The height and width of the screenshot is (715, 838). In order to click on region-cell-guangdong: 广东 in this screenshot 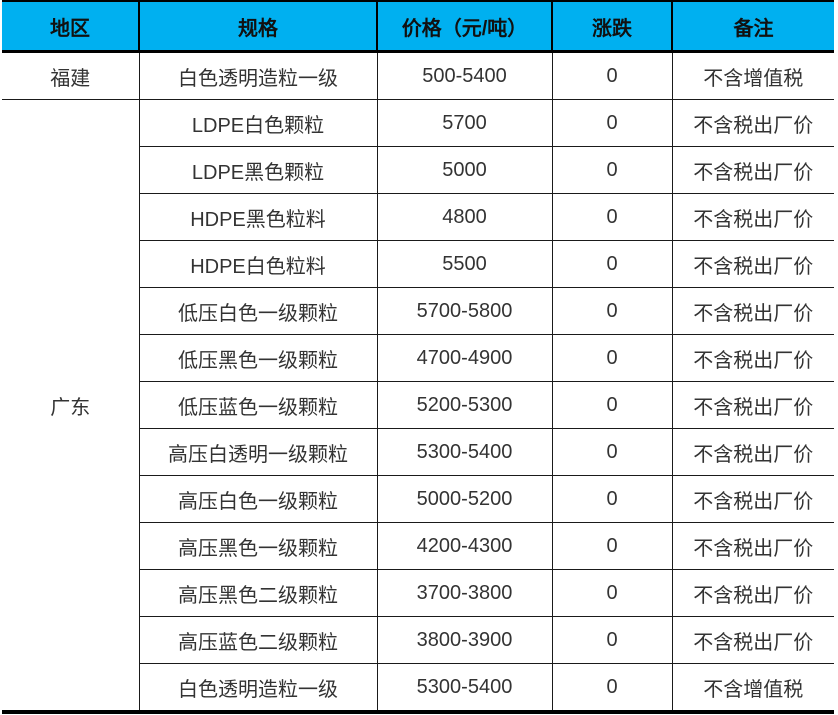, I will do `click(71, 406)`.